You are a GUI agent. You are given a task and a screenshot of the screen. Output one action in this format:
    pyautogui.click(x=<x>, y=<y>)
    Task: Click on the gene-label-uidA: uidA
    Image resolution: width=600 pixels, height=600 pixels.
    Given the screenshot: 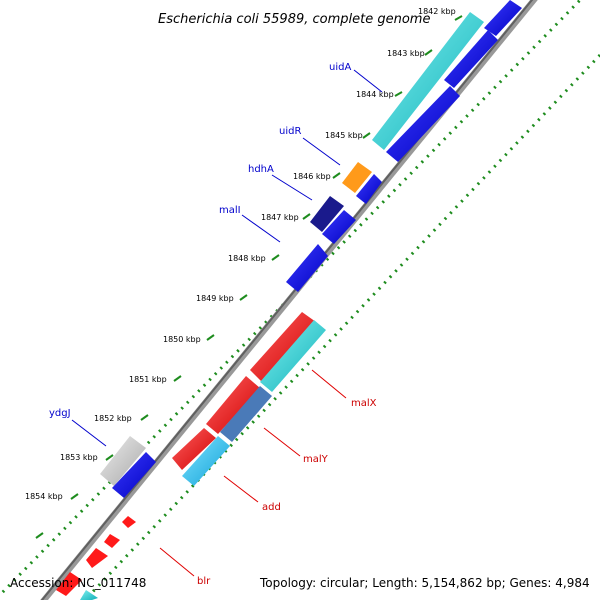 What is the action you would take?
    pyautogui.click(x=340, y=67)
    